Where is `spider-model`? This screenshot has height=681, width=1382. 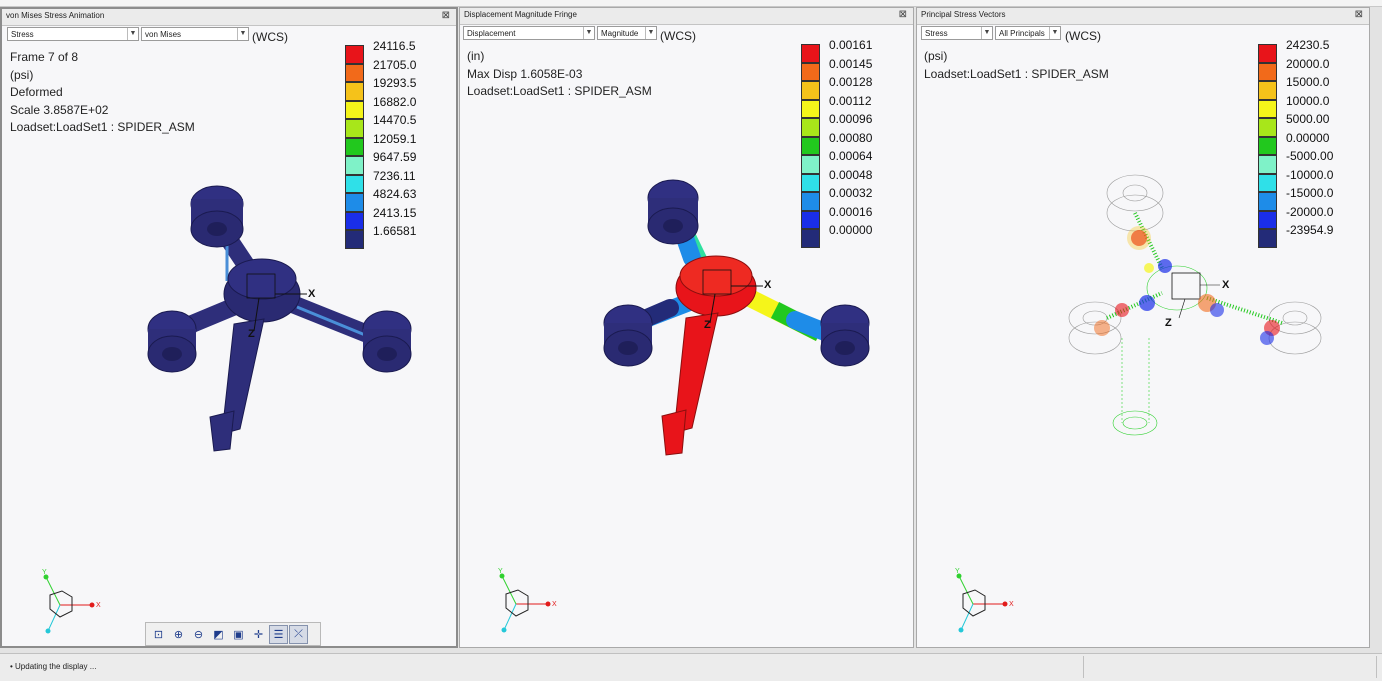
spider-model is located at coordinates (736, 317).